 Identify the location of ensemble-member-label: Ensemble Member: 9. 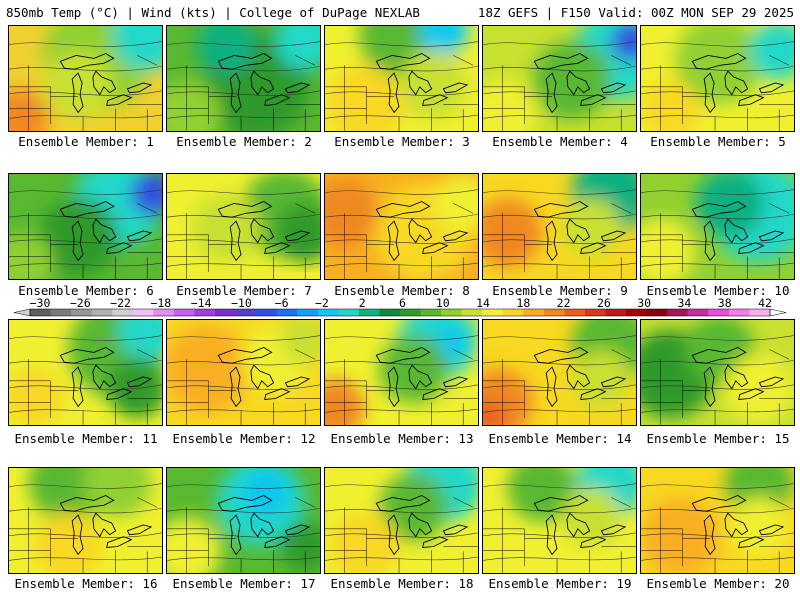
(560, 290).